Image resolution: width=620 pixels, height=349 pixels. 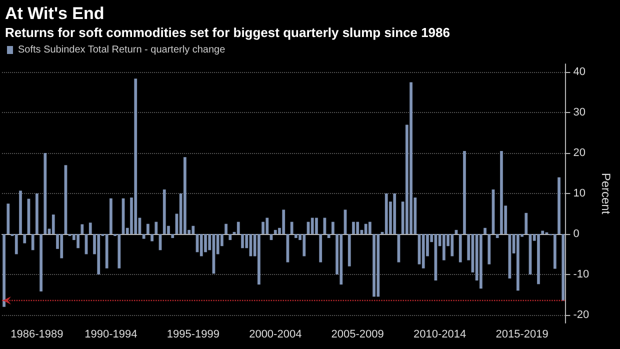 What do you see at coordinates (522, 334) in the screenshot?
I see `x-tick-label: 2015-2019` at bounding box center [522, 334].